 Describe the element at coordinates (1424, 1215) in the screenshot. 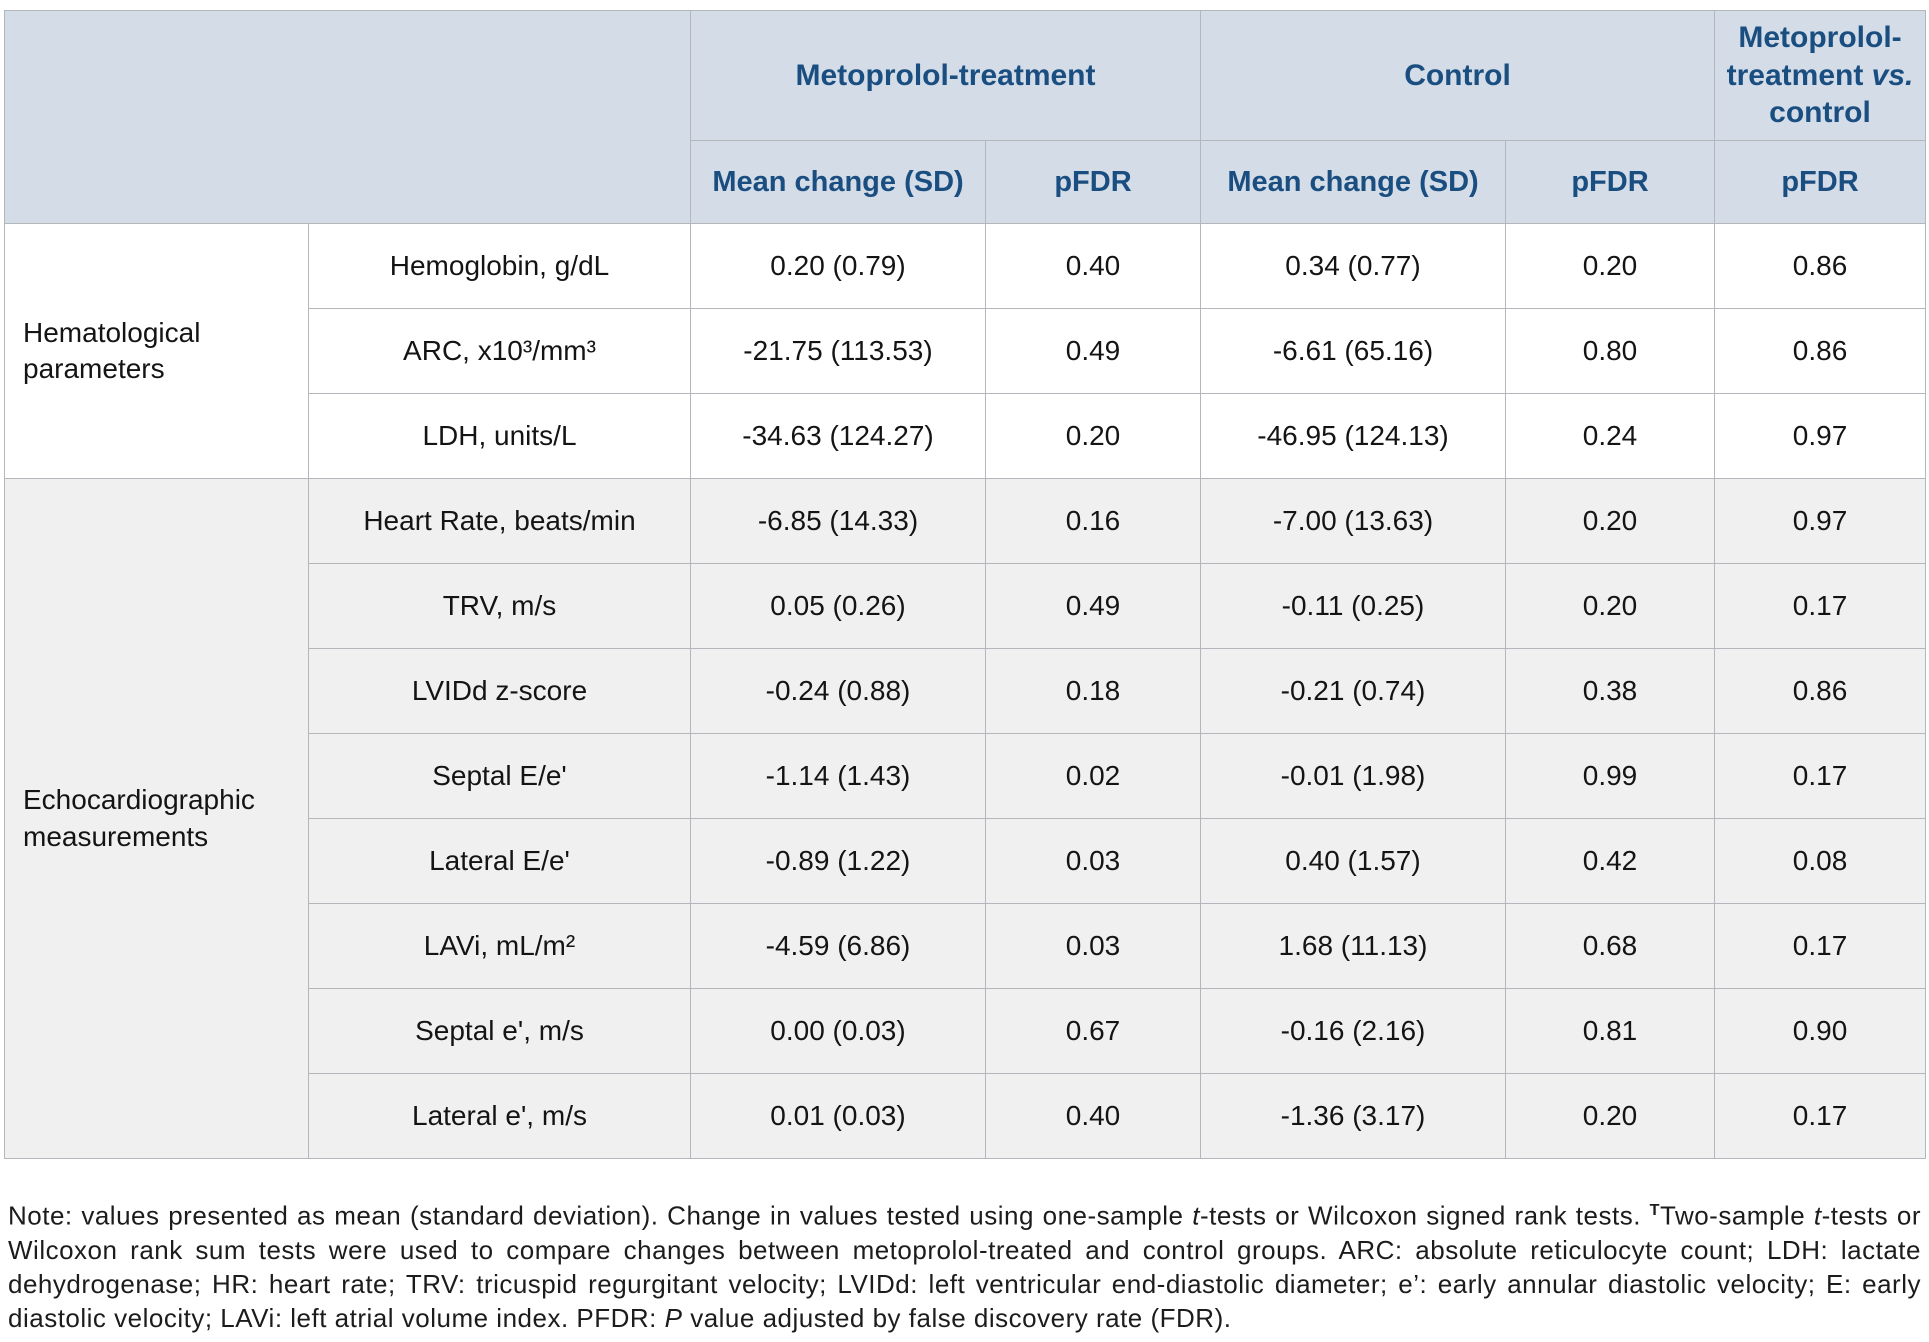

I see `note-text-segment: -tests or Wilcoxon signed rank tests.` at that location.